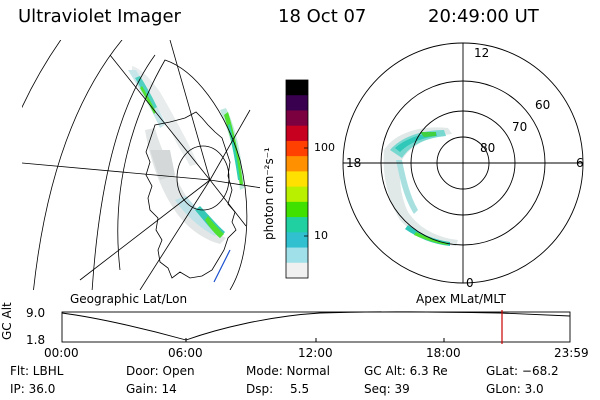  What do you see at coordinates (185, 353) in the screenshot?
I see `alt-xtick-0600: 06:00` at bounding box center [185, 353].